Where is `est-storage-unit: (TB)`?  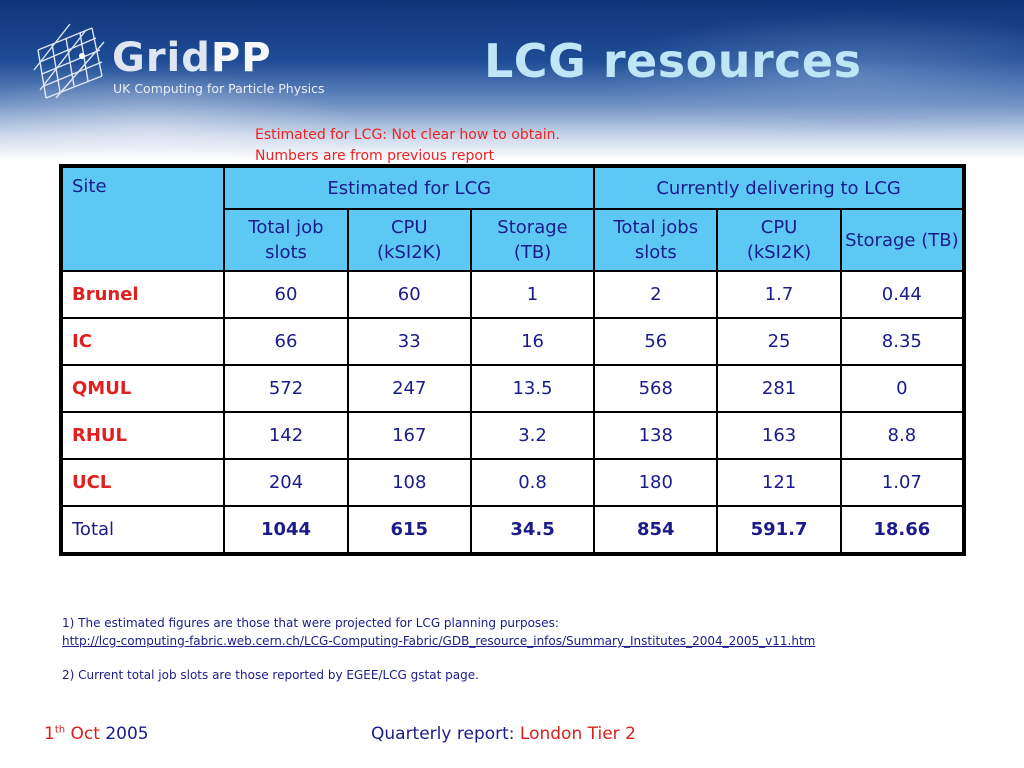 est-storage-unit: (TB) is located at coordinates (532, 252).